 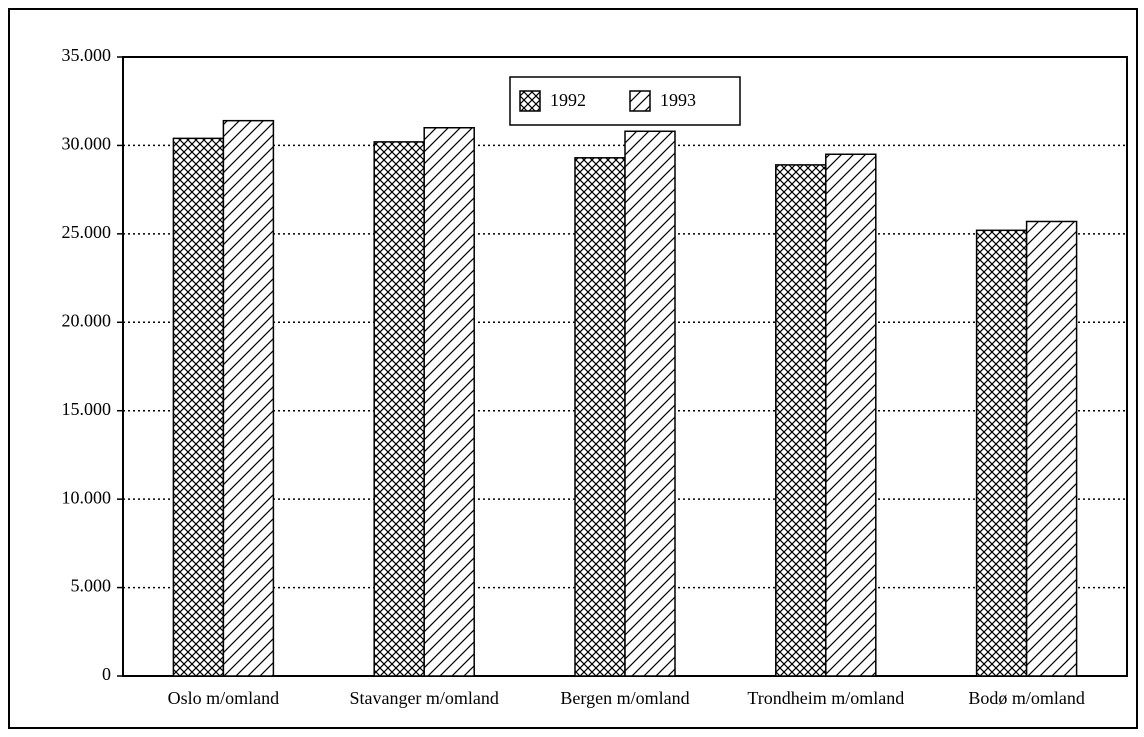 I want to click on legend-label: 1993, so click(x=678, y=100).